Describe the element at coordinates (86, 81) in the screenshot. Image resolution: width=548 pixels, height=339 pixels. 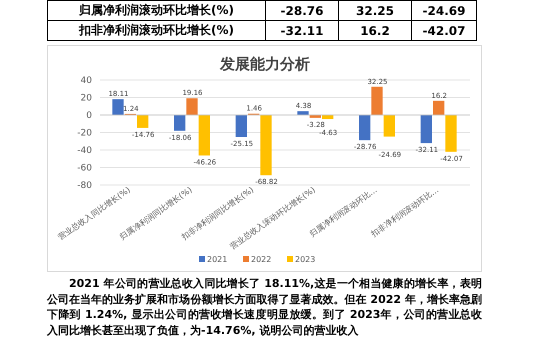
I see `y-tick-label: 40` at that location.